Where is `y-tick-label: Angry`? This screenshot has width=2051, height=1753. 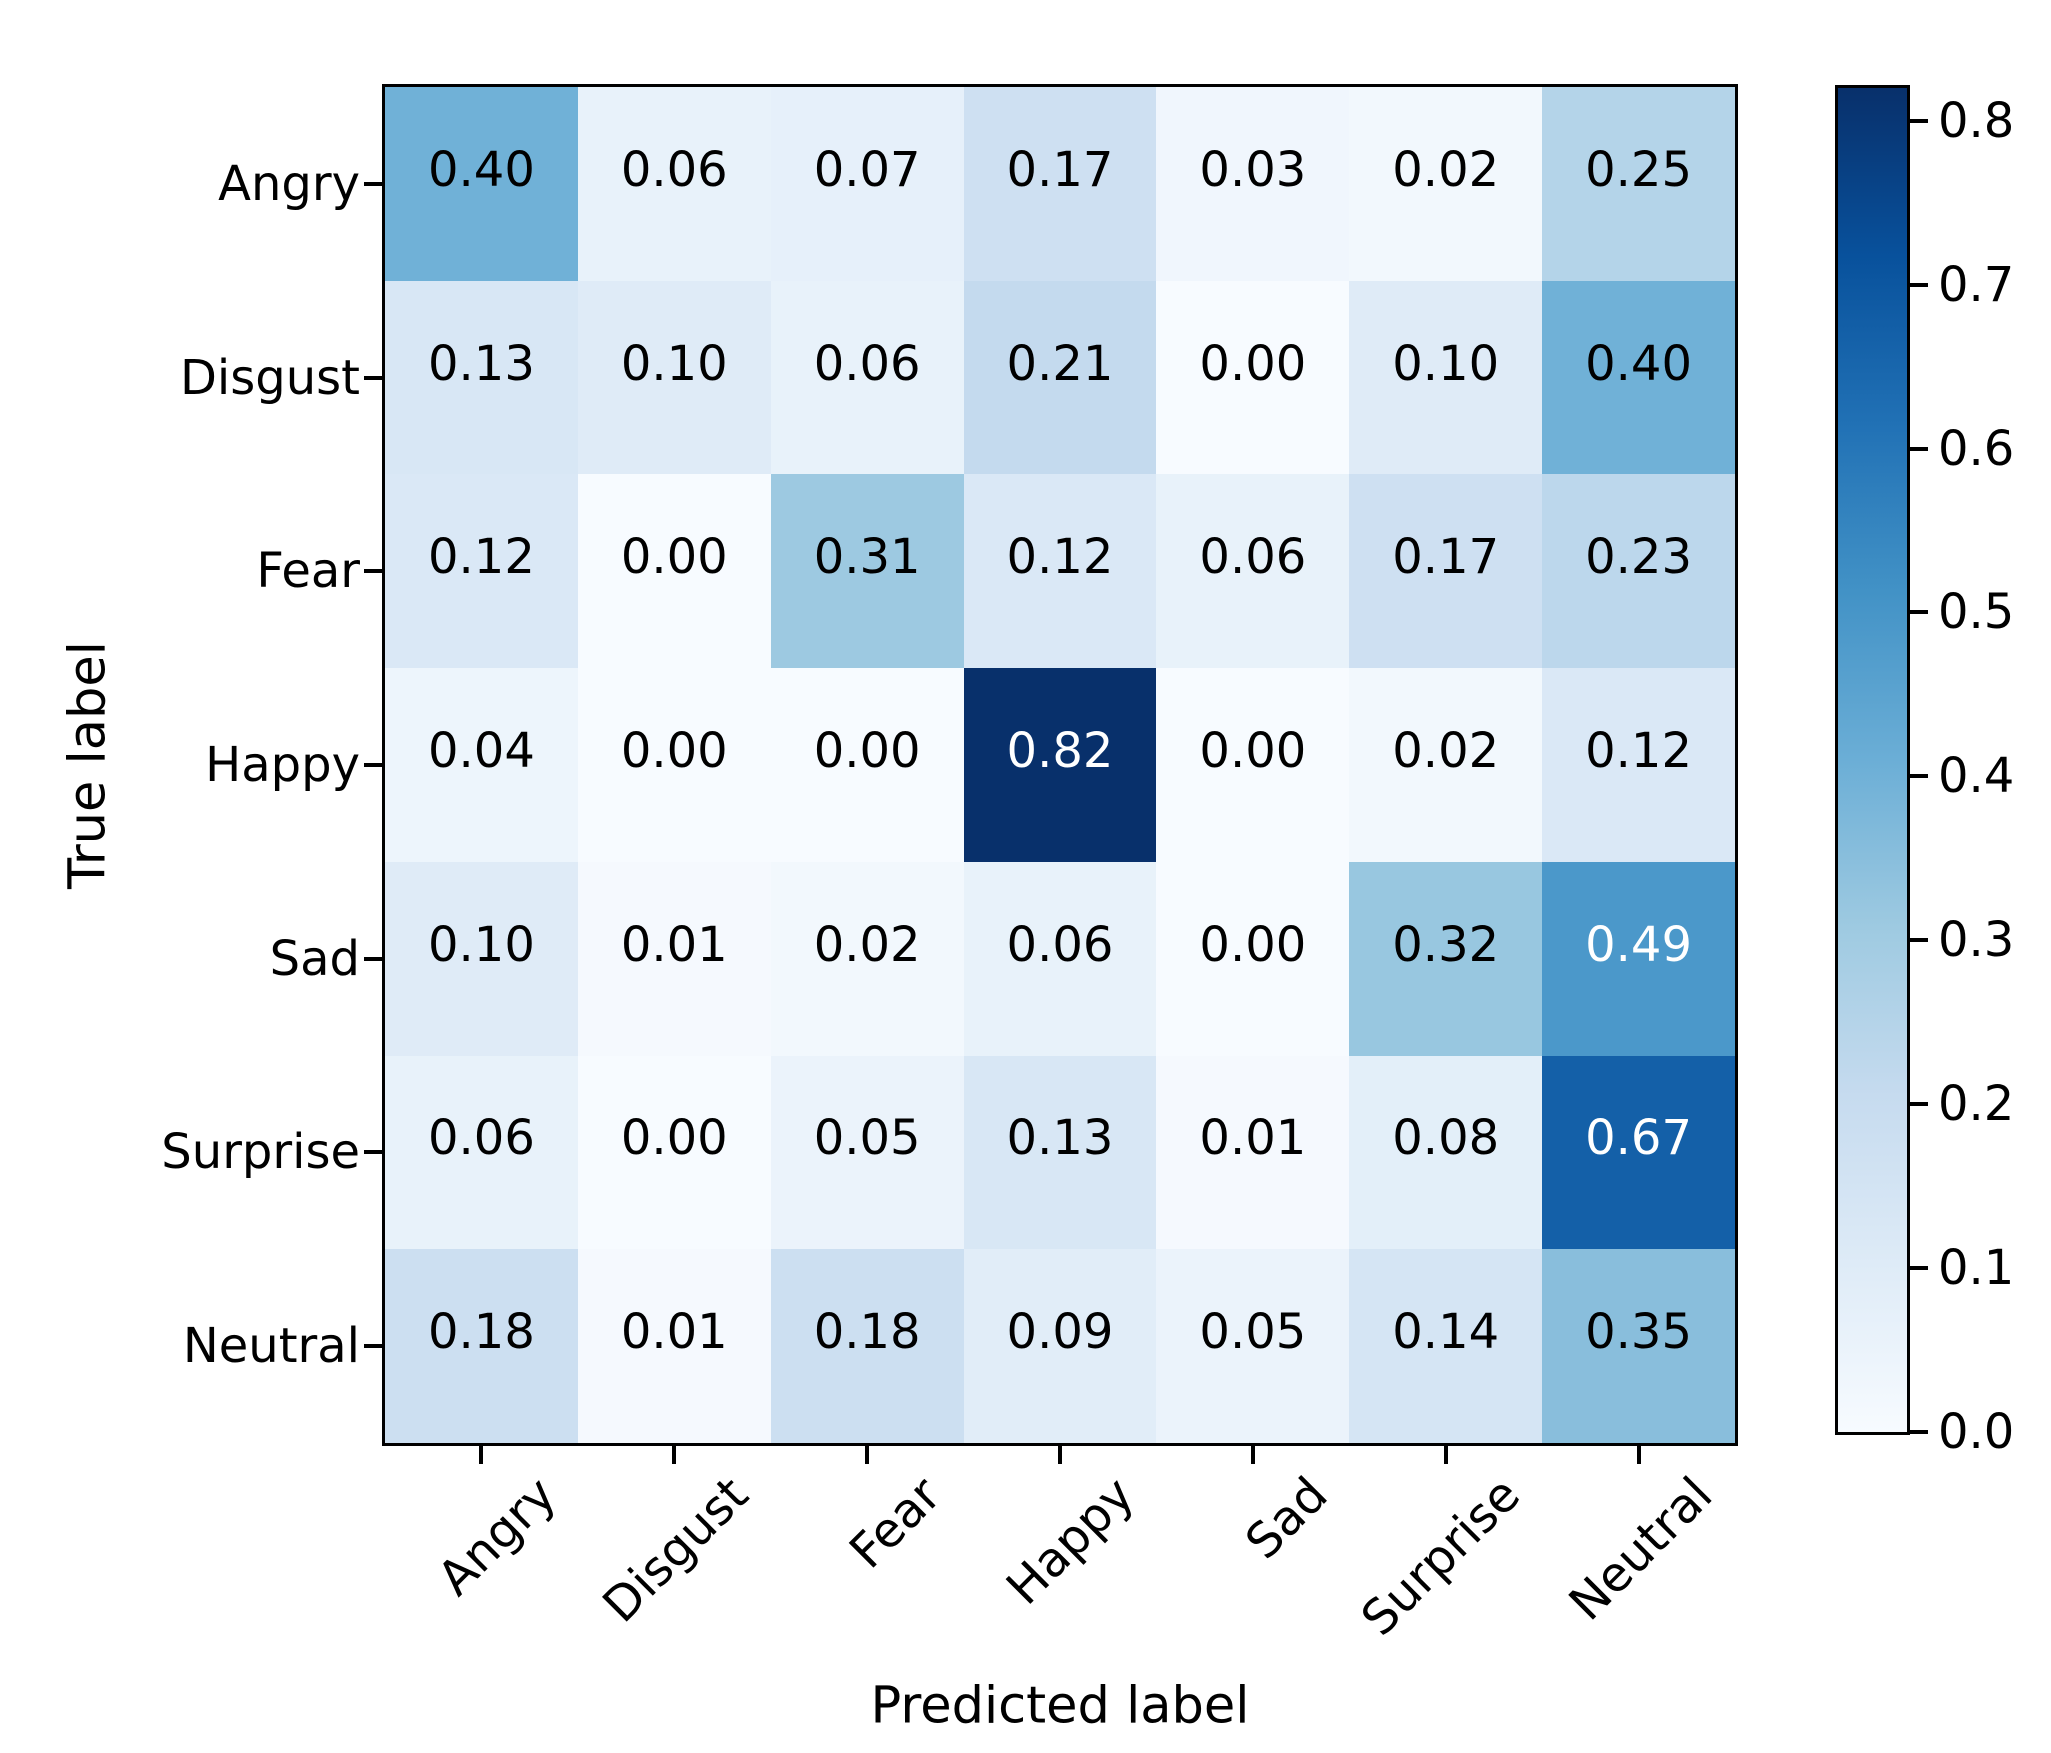 y-tick-label: Angry is located at coordinates (289, 183).